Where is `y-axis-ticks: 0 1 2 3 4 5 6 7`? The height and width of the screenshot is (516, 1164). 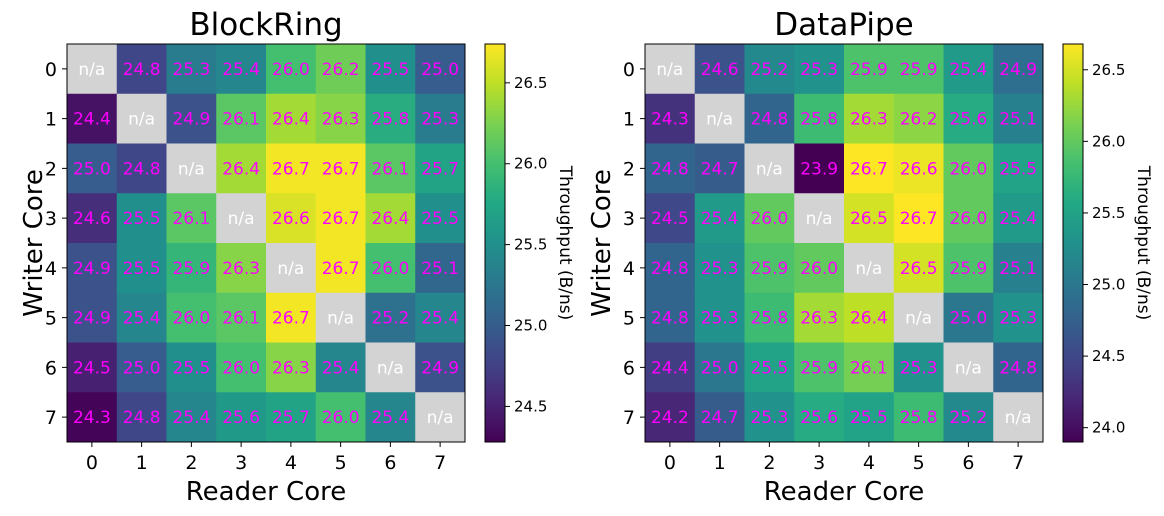 y-axis-ticks: 0 1 2 3 4 5 6 7 is located at coordinates (56, 244).